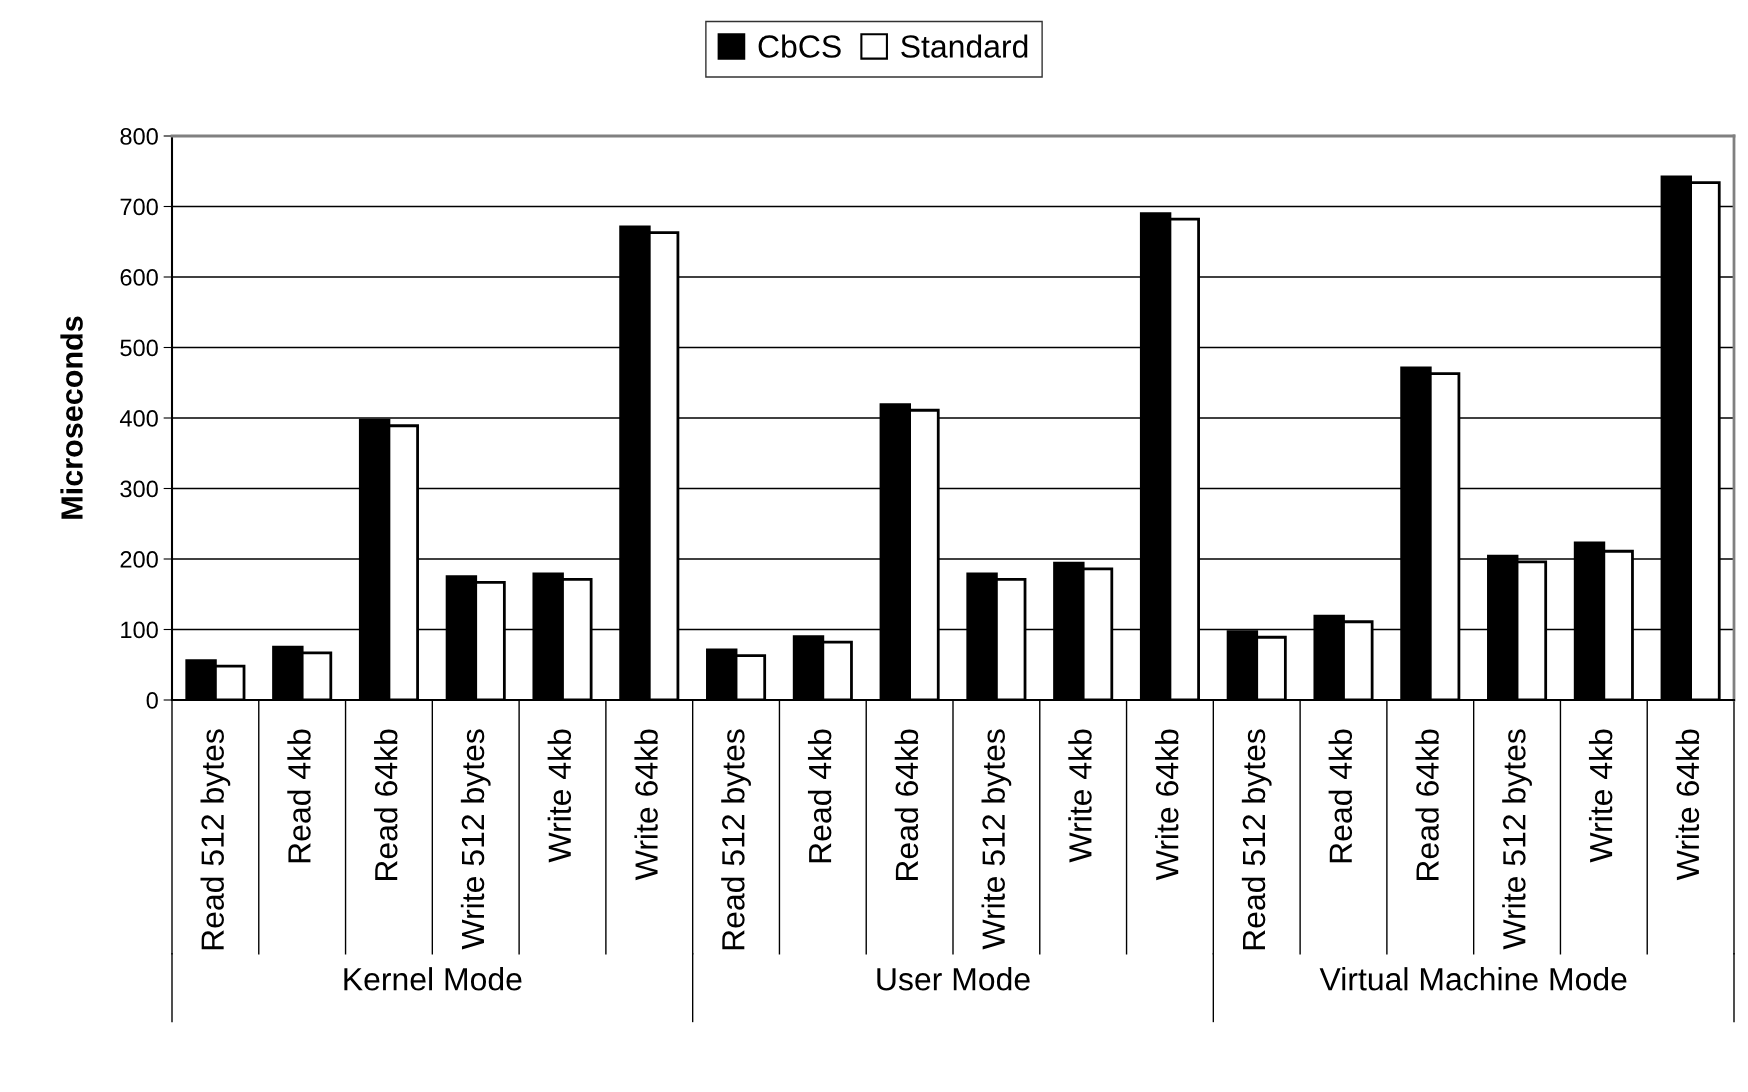 The height and width of the screenshot is (1092, 1748). What do you see at coordinates (138, 418) in the screenshot?
I see `y-tick-label: 400` at bounding box center [138, 418].